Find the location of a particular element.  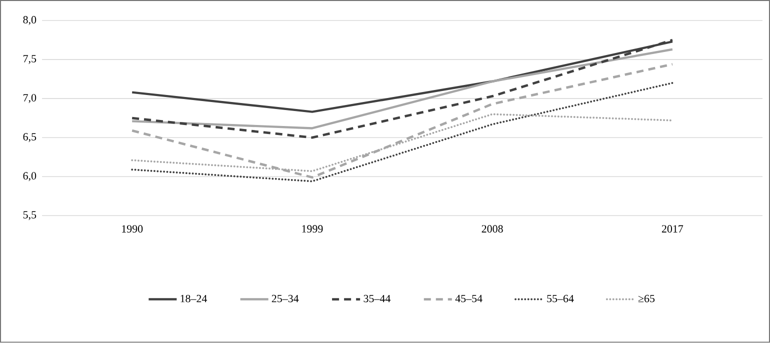

x-tick-label: 1999 is located at coordinates (312, 229).